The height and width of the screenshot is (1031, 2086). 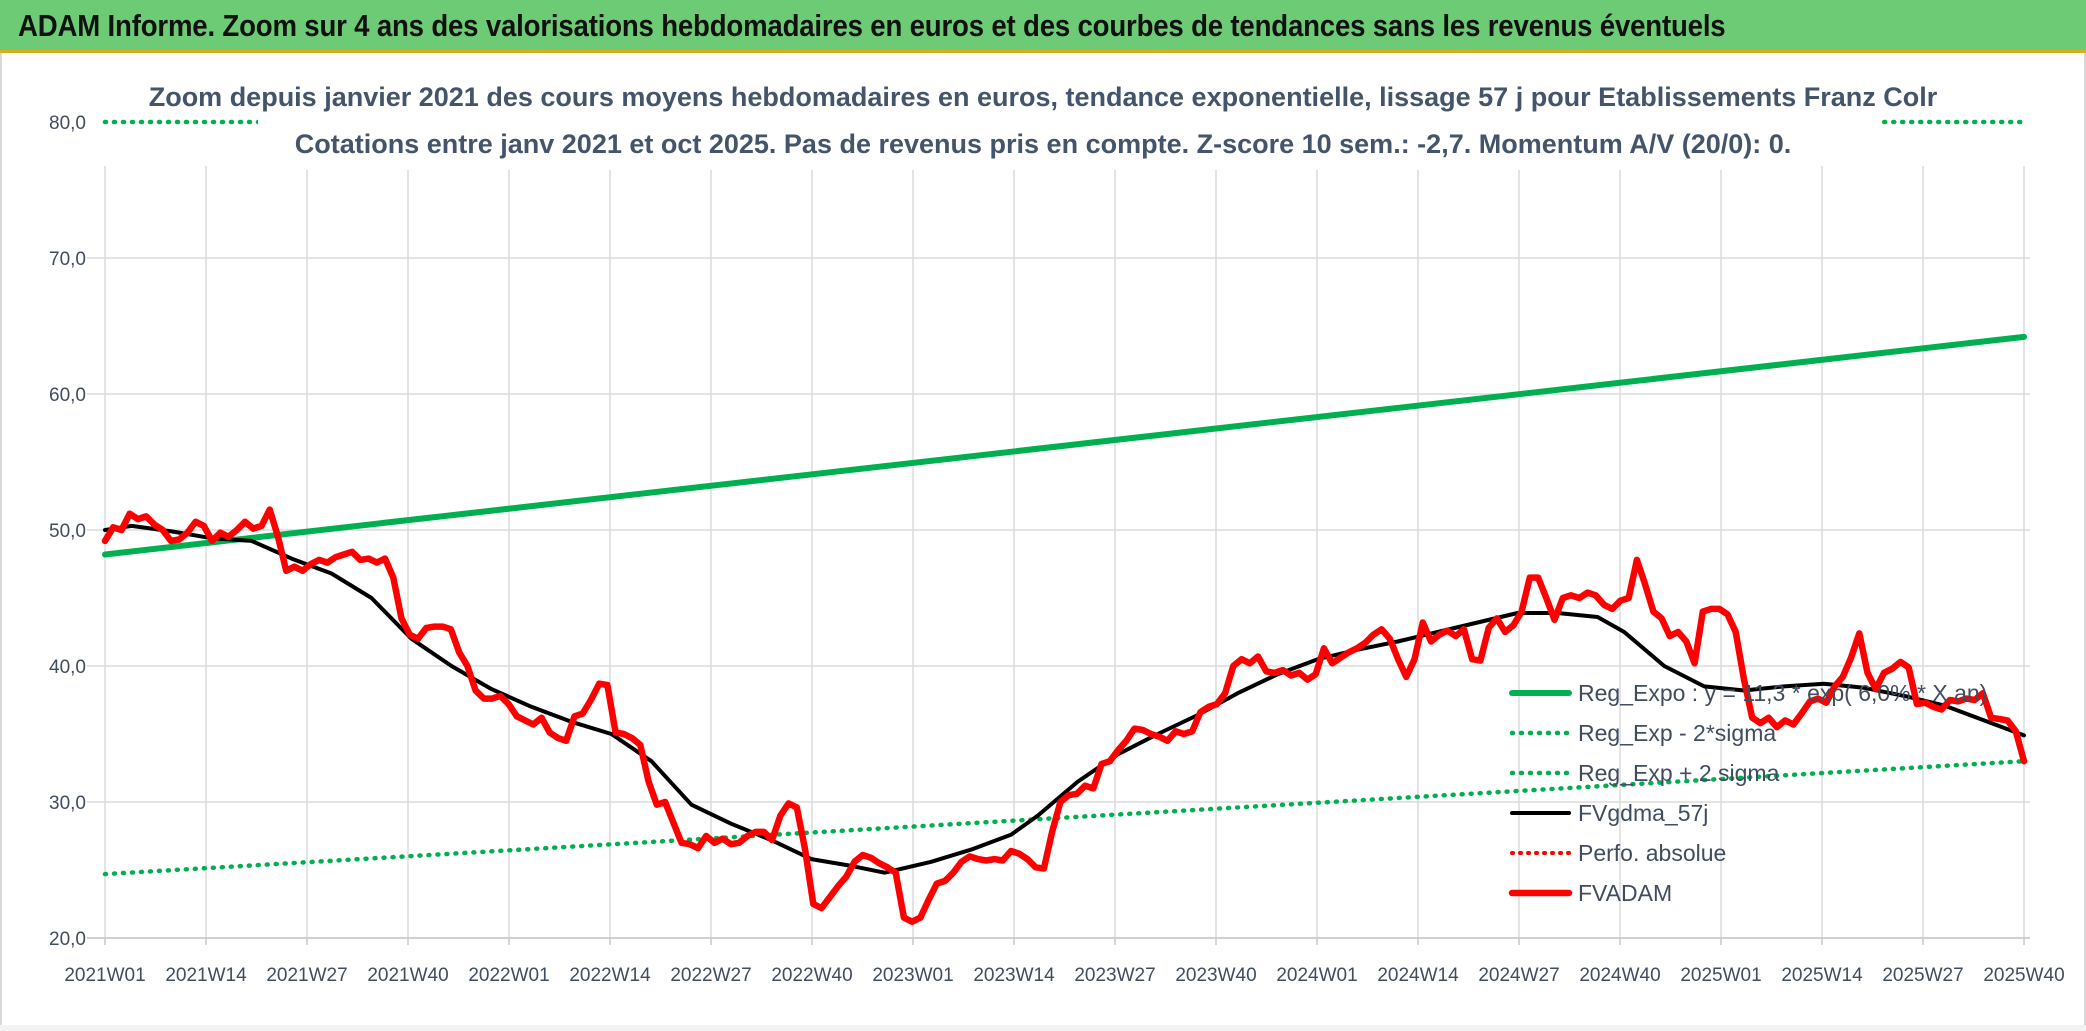 What do you see at coordinates (1922, 975) in the screenshot?
I see `x-tick-label: 2025W27` at bounding box center [1922, 975].